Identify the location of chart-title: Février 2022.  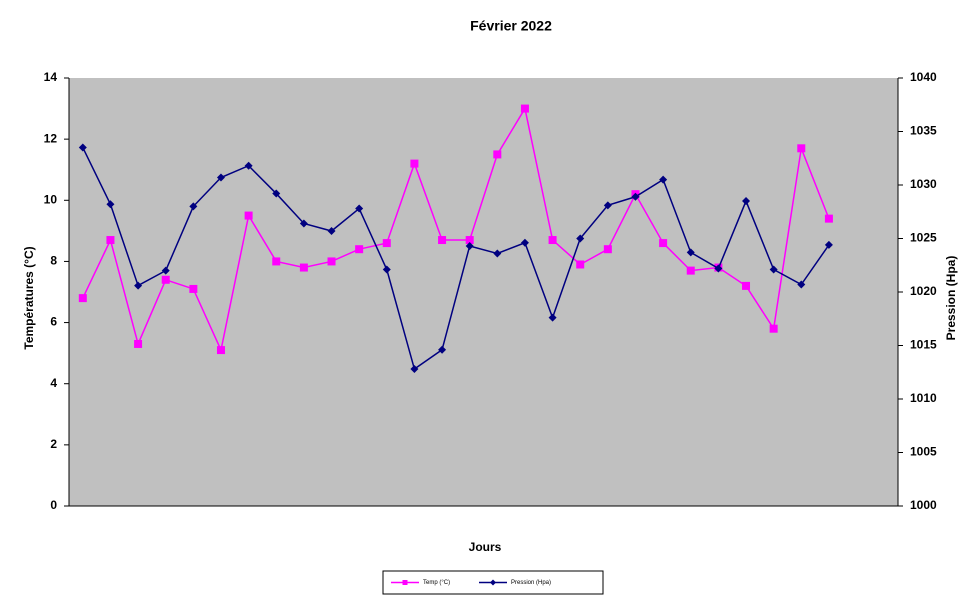
(511, 26).